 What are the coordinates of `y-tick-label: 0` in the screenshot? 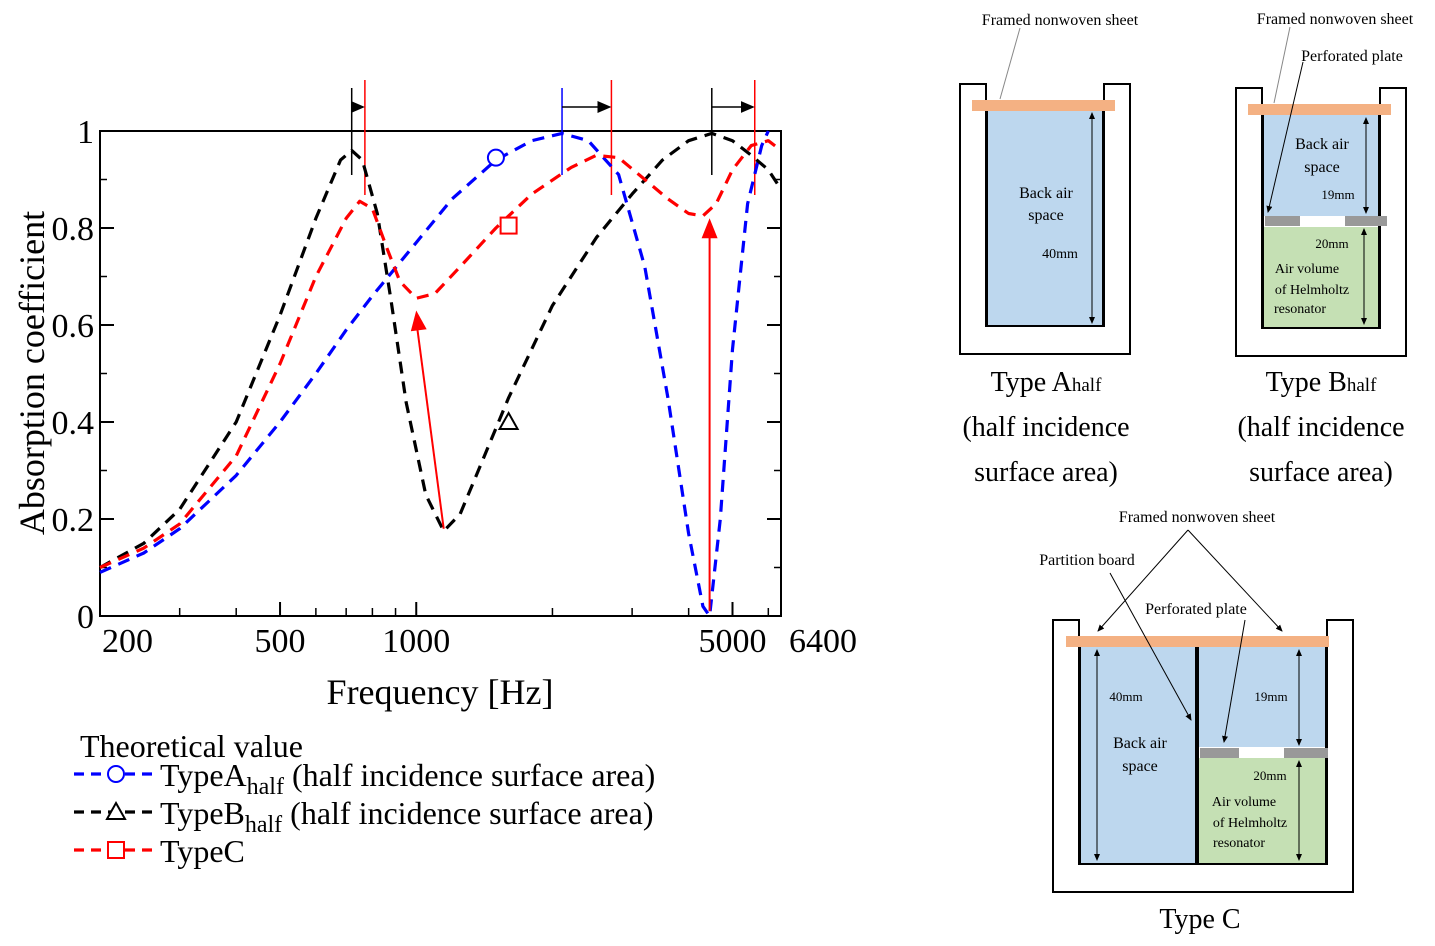 It's located at (85, 617).